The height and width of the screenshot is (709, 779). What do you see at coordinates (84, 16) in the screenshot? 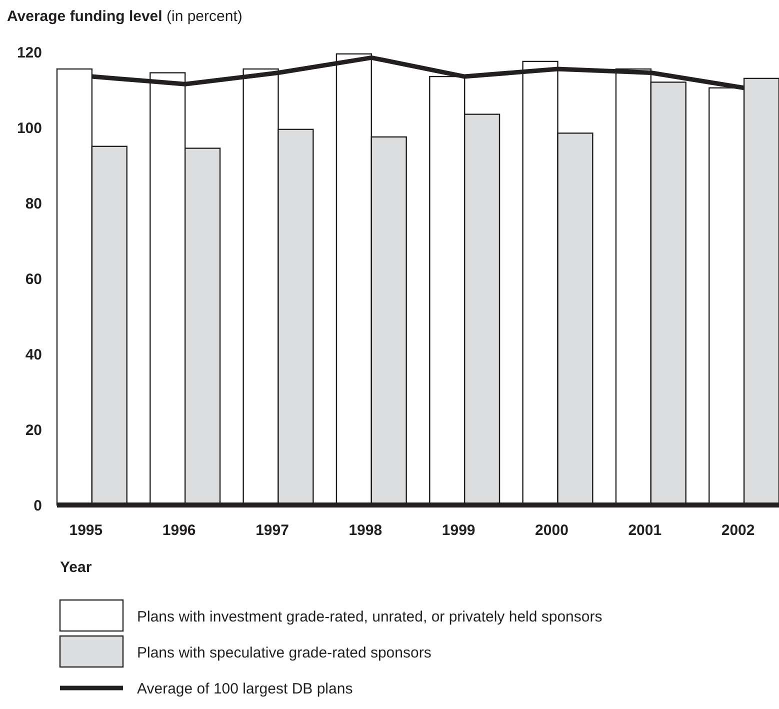
I see `chart-title: Average funding level` at bounding box center [84, 16].